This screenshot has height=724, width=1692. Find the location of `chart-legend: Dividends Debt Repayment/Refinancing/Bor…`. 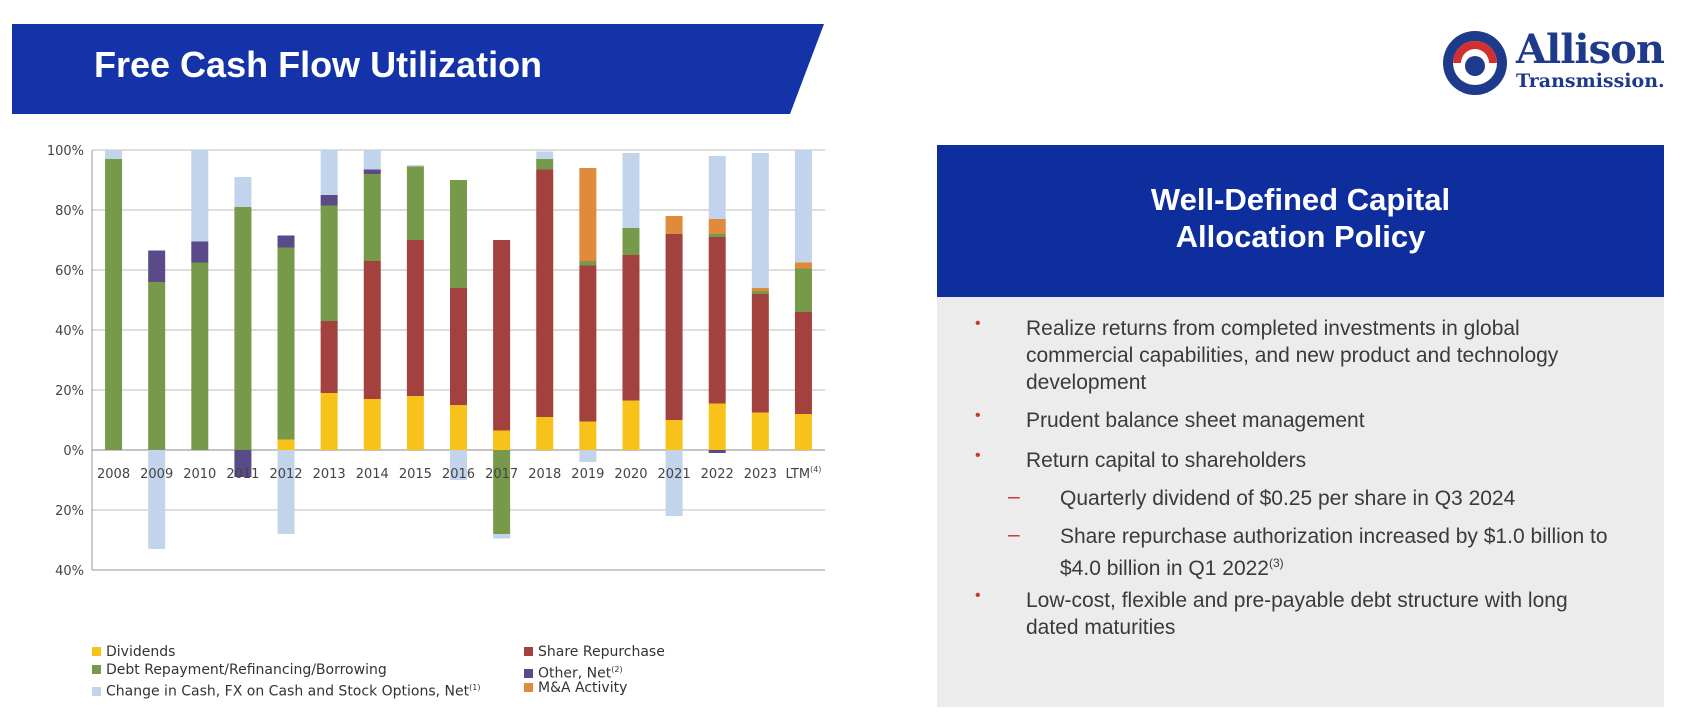

chart-legend: Dividends Debt Repayment/Refinancing/Bor… is located at coordinates (502, 678).